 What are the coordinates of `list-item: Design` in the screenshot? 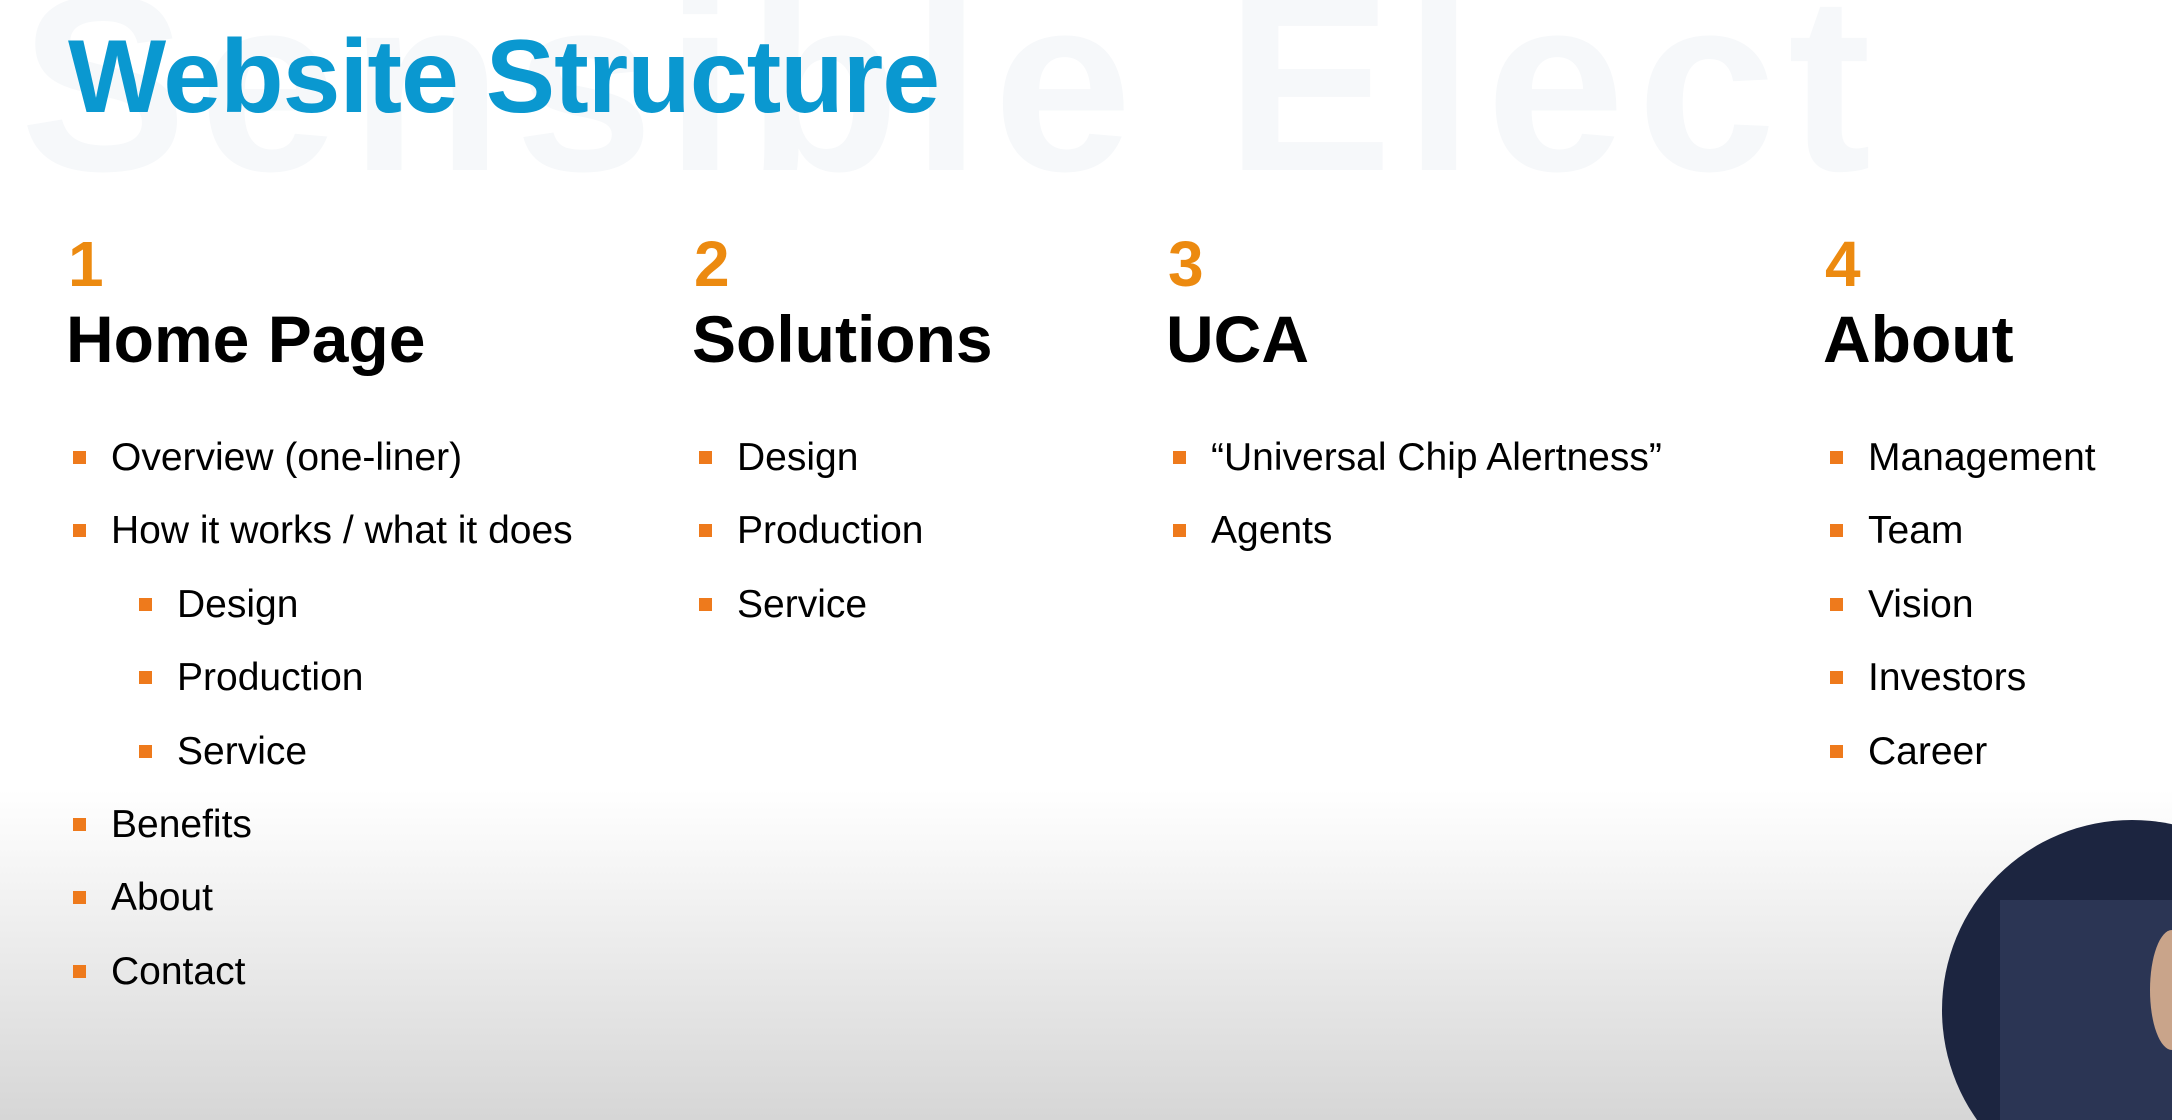 It's located at (798, 457).